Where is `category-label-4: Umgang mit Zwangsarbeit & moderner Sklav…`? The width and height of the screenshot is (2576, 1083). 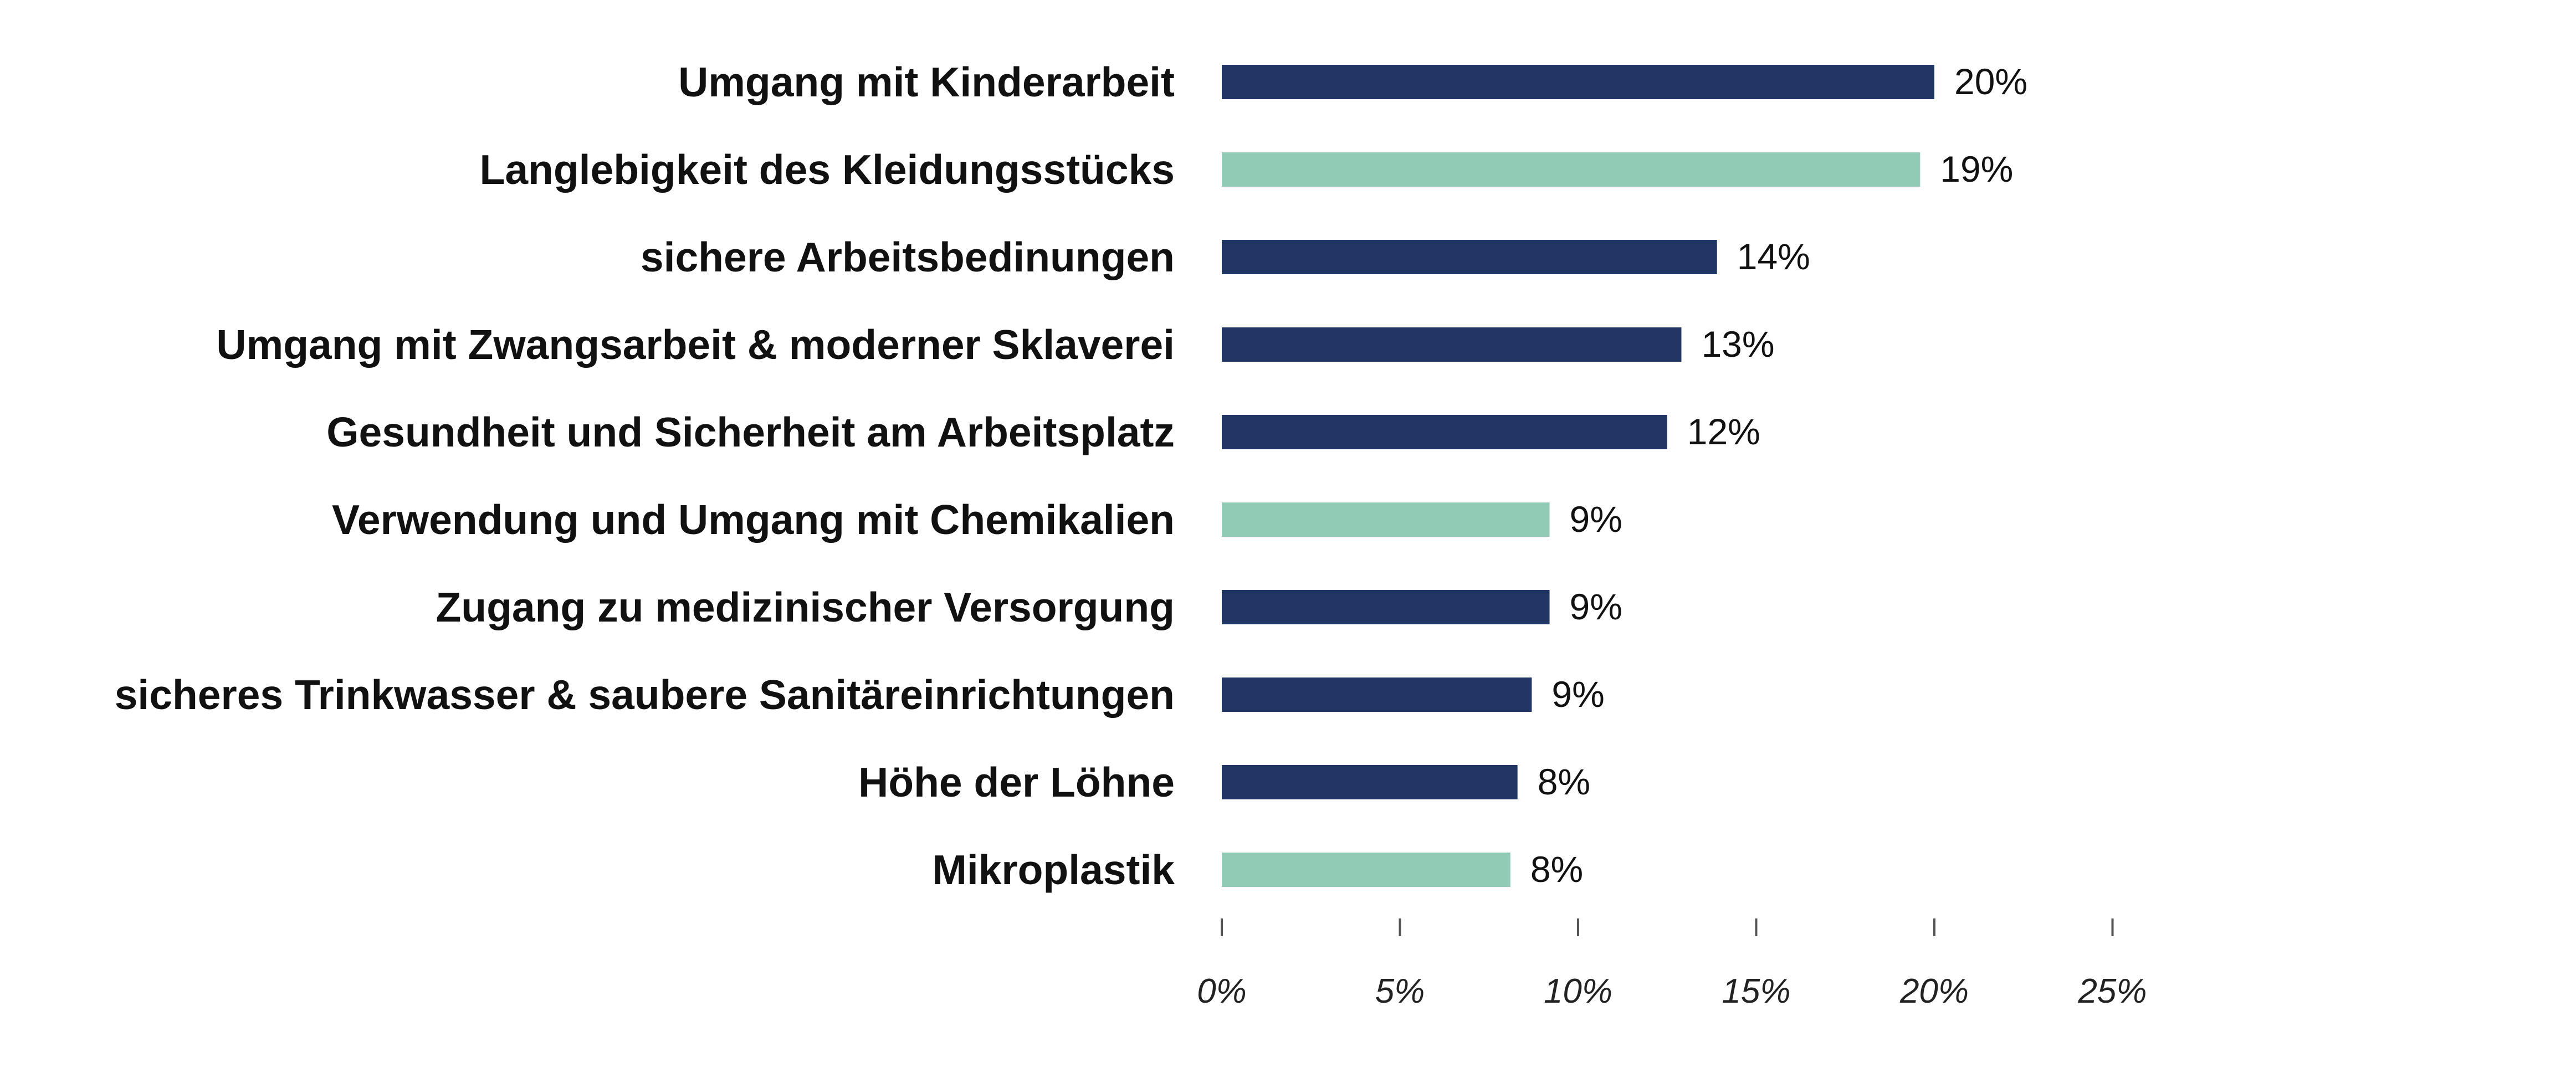 category-label-4: Umgang mit Zwangsarbeit & moderner Sklav… is located at coordinates (695, 344).